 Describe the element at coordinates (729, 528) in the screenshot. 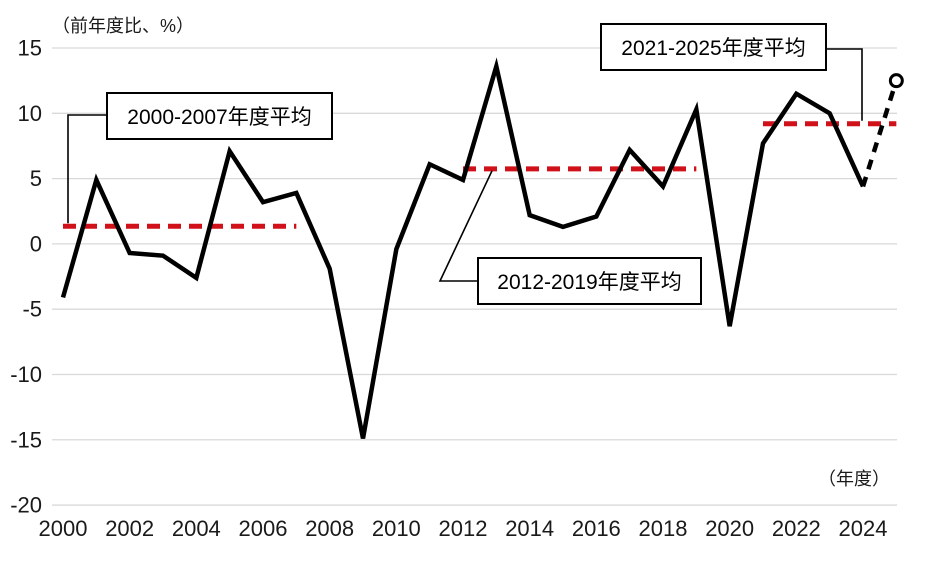

I see `x-tick-label-2020: 2020` at that location.